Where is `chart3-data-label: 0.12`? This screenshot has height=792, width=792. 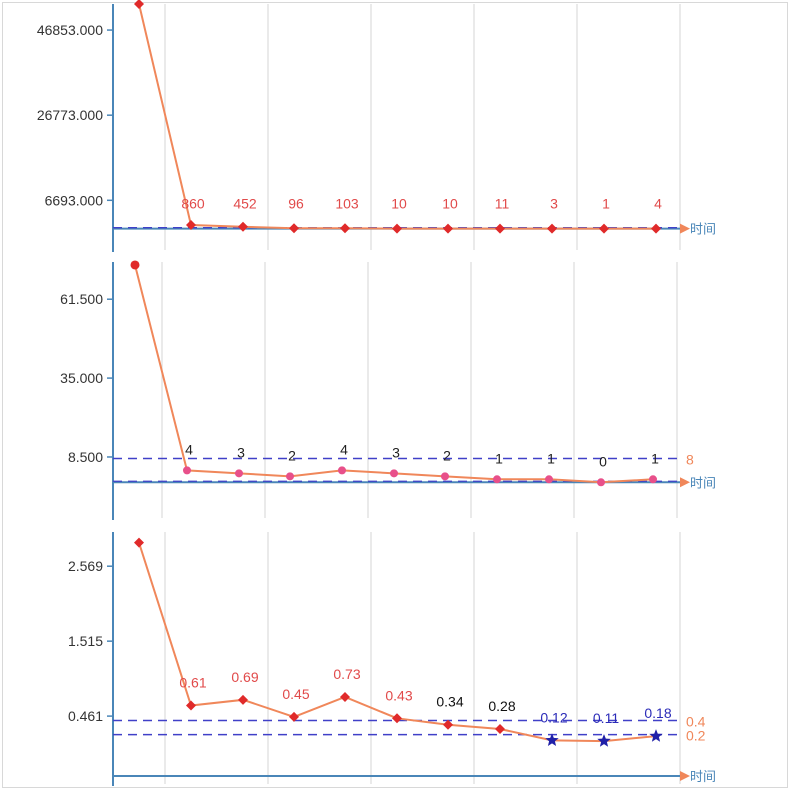
chart3-data-label: 0.12 is located at coordinates (553, 717).